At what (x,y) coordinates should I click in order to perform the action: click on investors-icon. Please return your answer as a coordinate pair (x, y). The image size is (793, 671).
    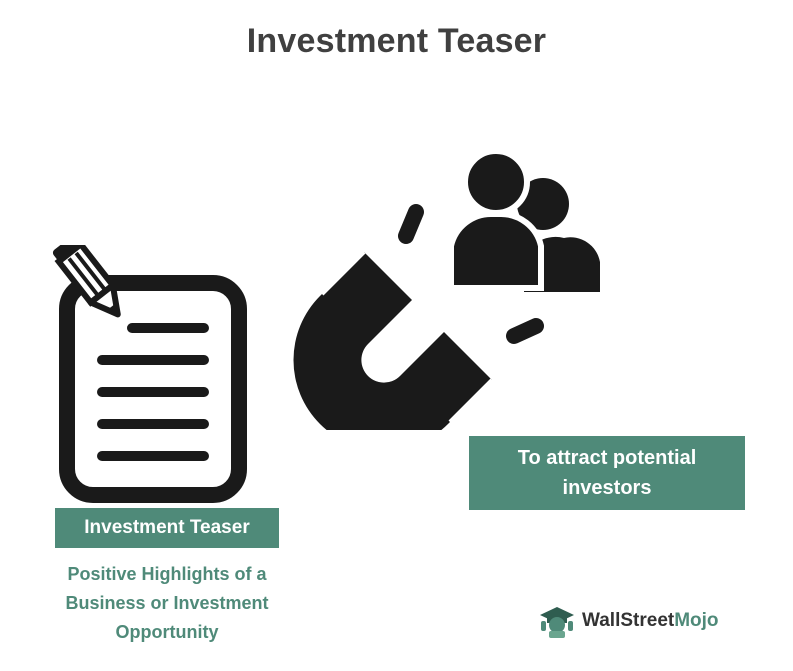
    Looking at the image, I should click on (524, 220).